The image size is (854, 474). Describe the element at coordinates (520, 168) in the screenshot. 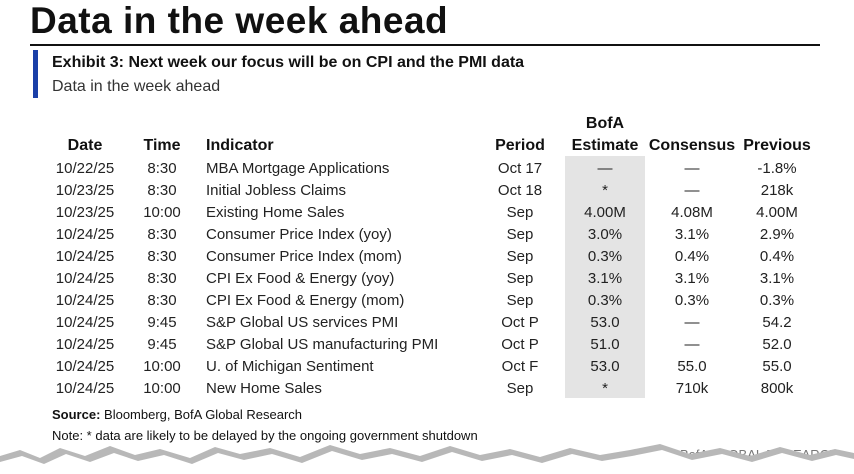

I see `period-cell: Oct 17` at that location.